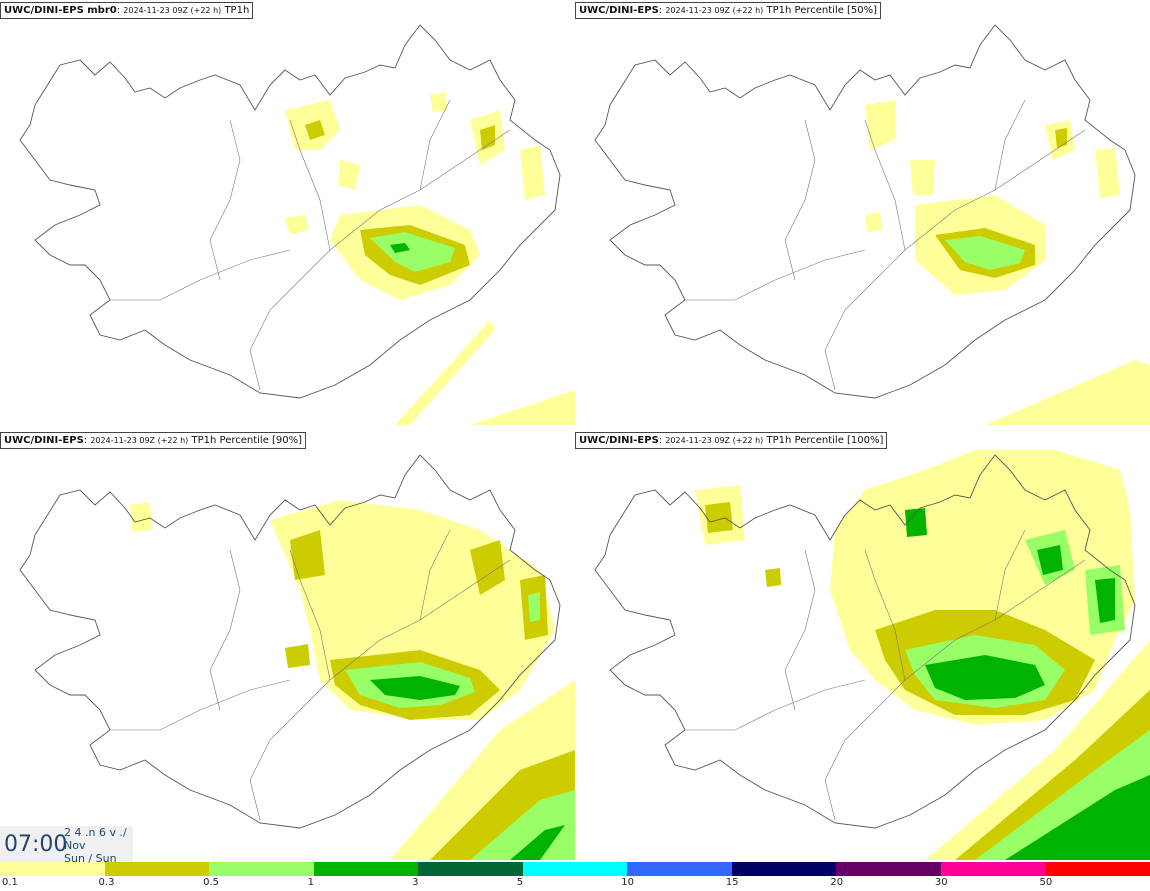 Image resolution: width=1150 pixels, height=891 pixels. I want to click on clock-time: 07:00, so click(36, 844).